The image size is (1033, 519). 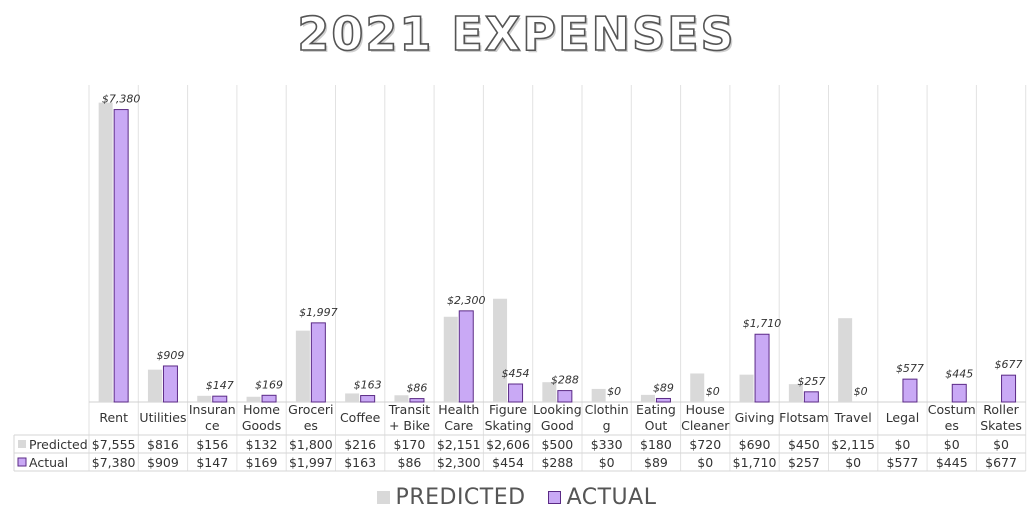 I want to click on table-cell-actual-health-care: $2,300, so click(x=459, y=462).